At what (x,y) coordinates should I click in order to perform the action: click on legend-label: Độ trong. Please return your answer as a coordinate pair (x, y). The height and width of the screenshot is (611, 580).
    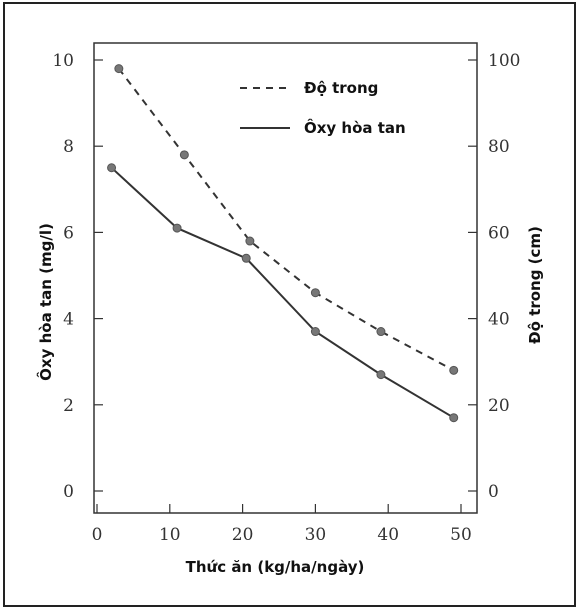
    Looking at the image, I should click on (341, 88).